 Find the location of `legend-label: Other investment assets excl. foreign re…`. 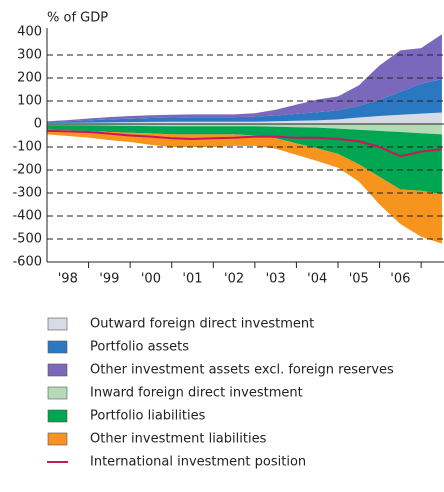

legend-label: Other investment assets excl. foreign re… is located at coordinates (242, 370).